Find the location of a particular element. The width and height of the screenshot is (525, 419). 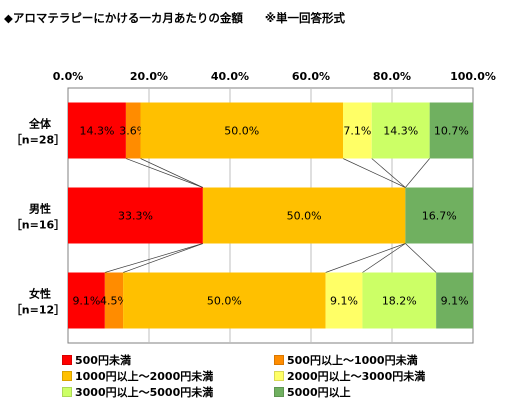

legend-label: 500円未満 is located at coordinates (103, 360).